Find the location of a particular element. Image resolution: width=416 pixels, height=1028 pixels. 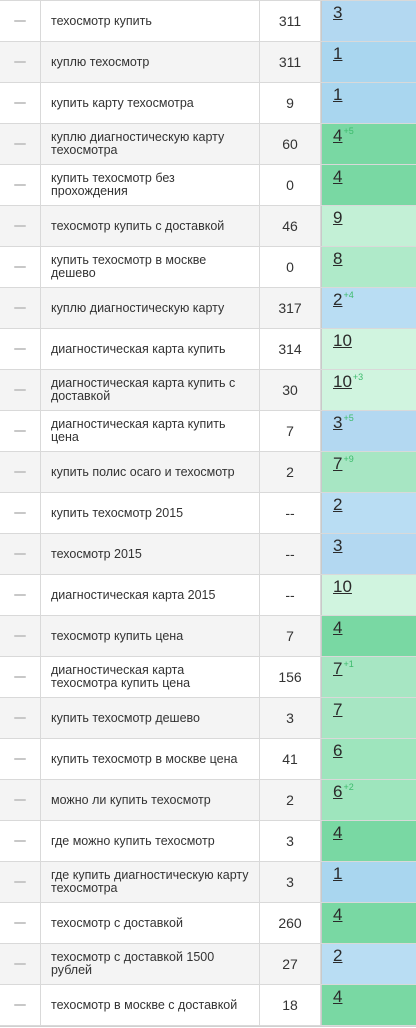

table-bottom-border is located at coordinates (208, 1026).